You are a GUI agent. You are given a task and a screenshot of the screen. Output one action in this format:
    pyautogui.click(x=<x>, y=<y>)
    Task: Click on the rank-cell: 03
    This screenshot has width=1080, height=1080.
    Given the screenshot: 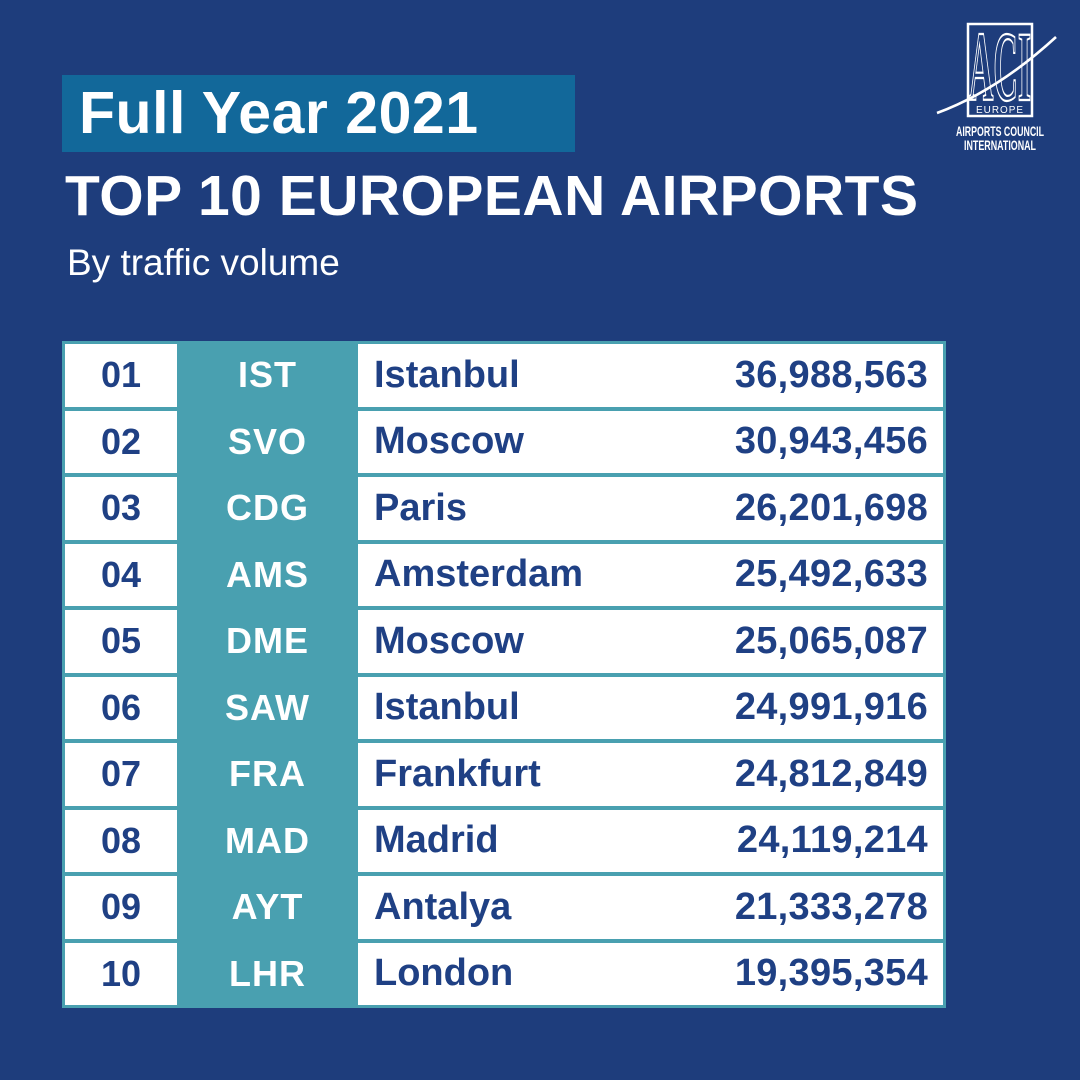 What is the action you would take?
    pyautogui.click(x=121, y=508)
    